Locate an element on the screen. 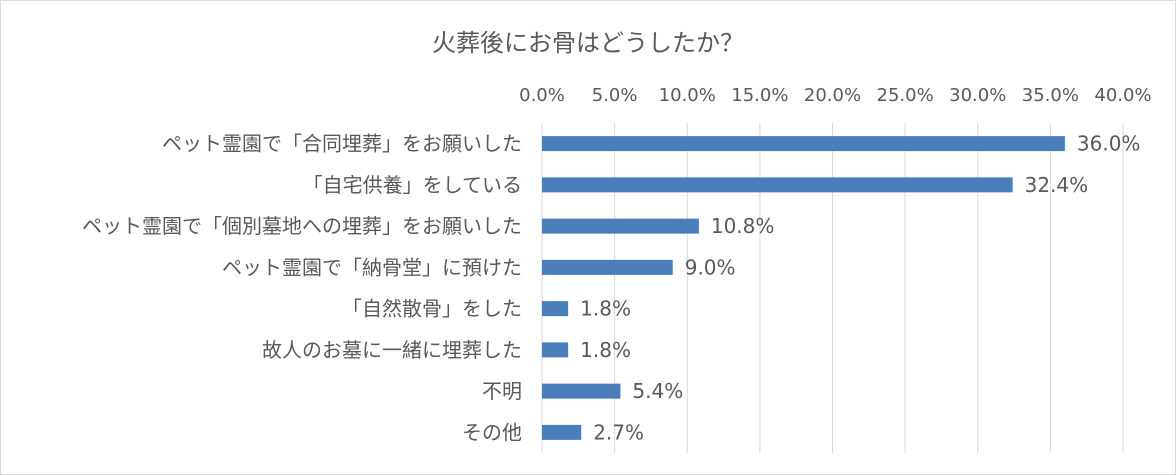 The image size is (1176, 475). data-label: 2.7% is located at coordinates (618, 432).